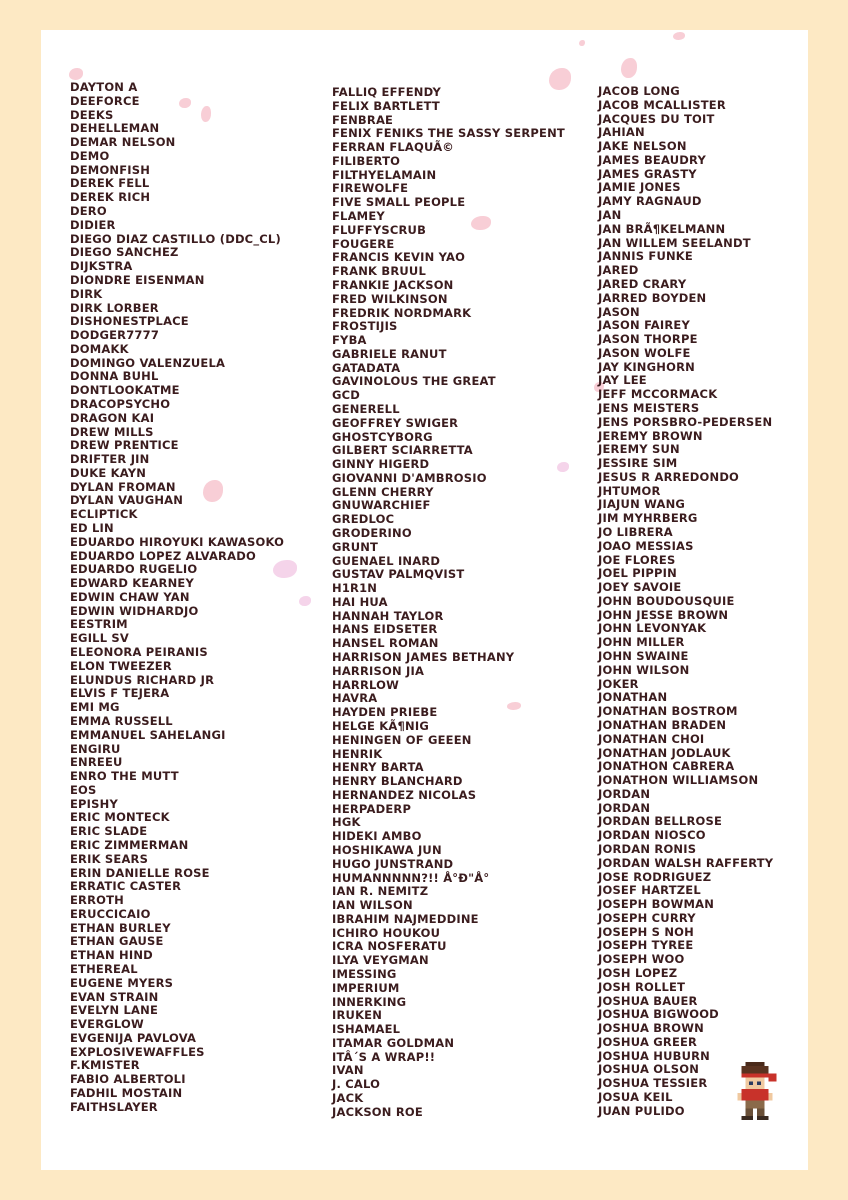  Describe the element at coordinates (120, 817) in the screenshot. I see `credit-name: ERIC MONTECK` at that location.